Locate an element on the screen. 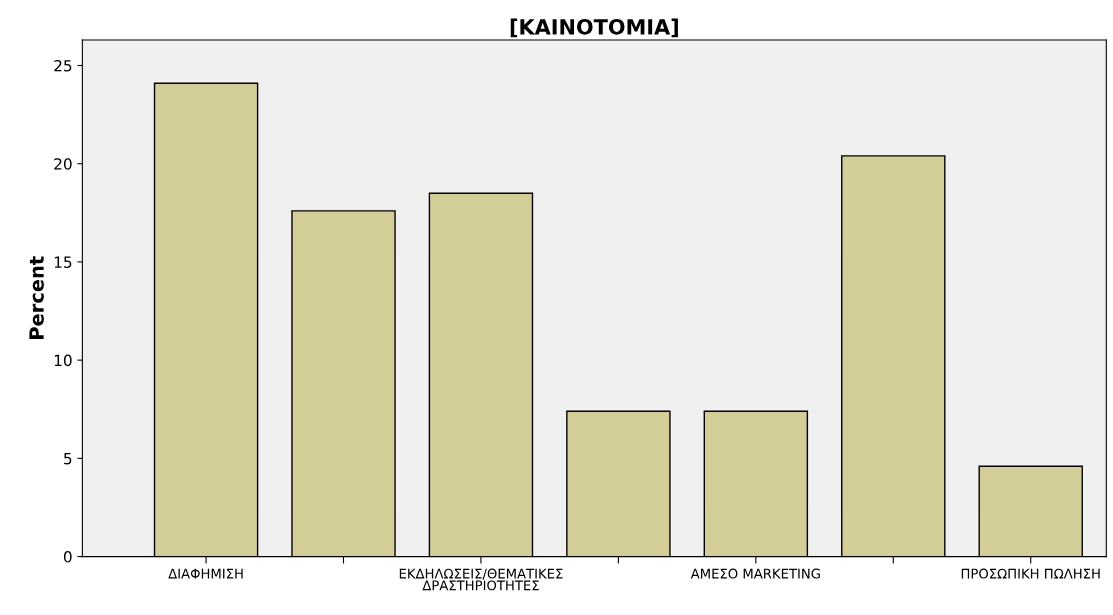 Image resolution: width=1113 pixels, height=615 pixels. y-tick-label: 20 is located at coordinates (63, 164).